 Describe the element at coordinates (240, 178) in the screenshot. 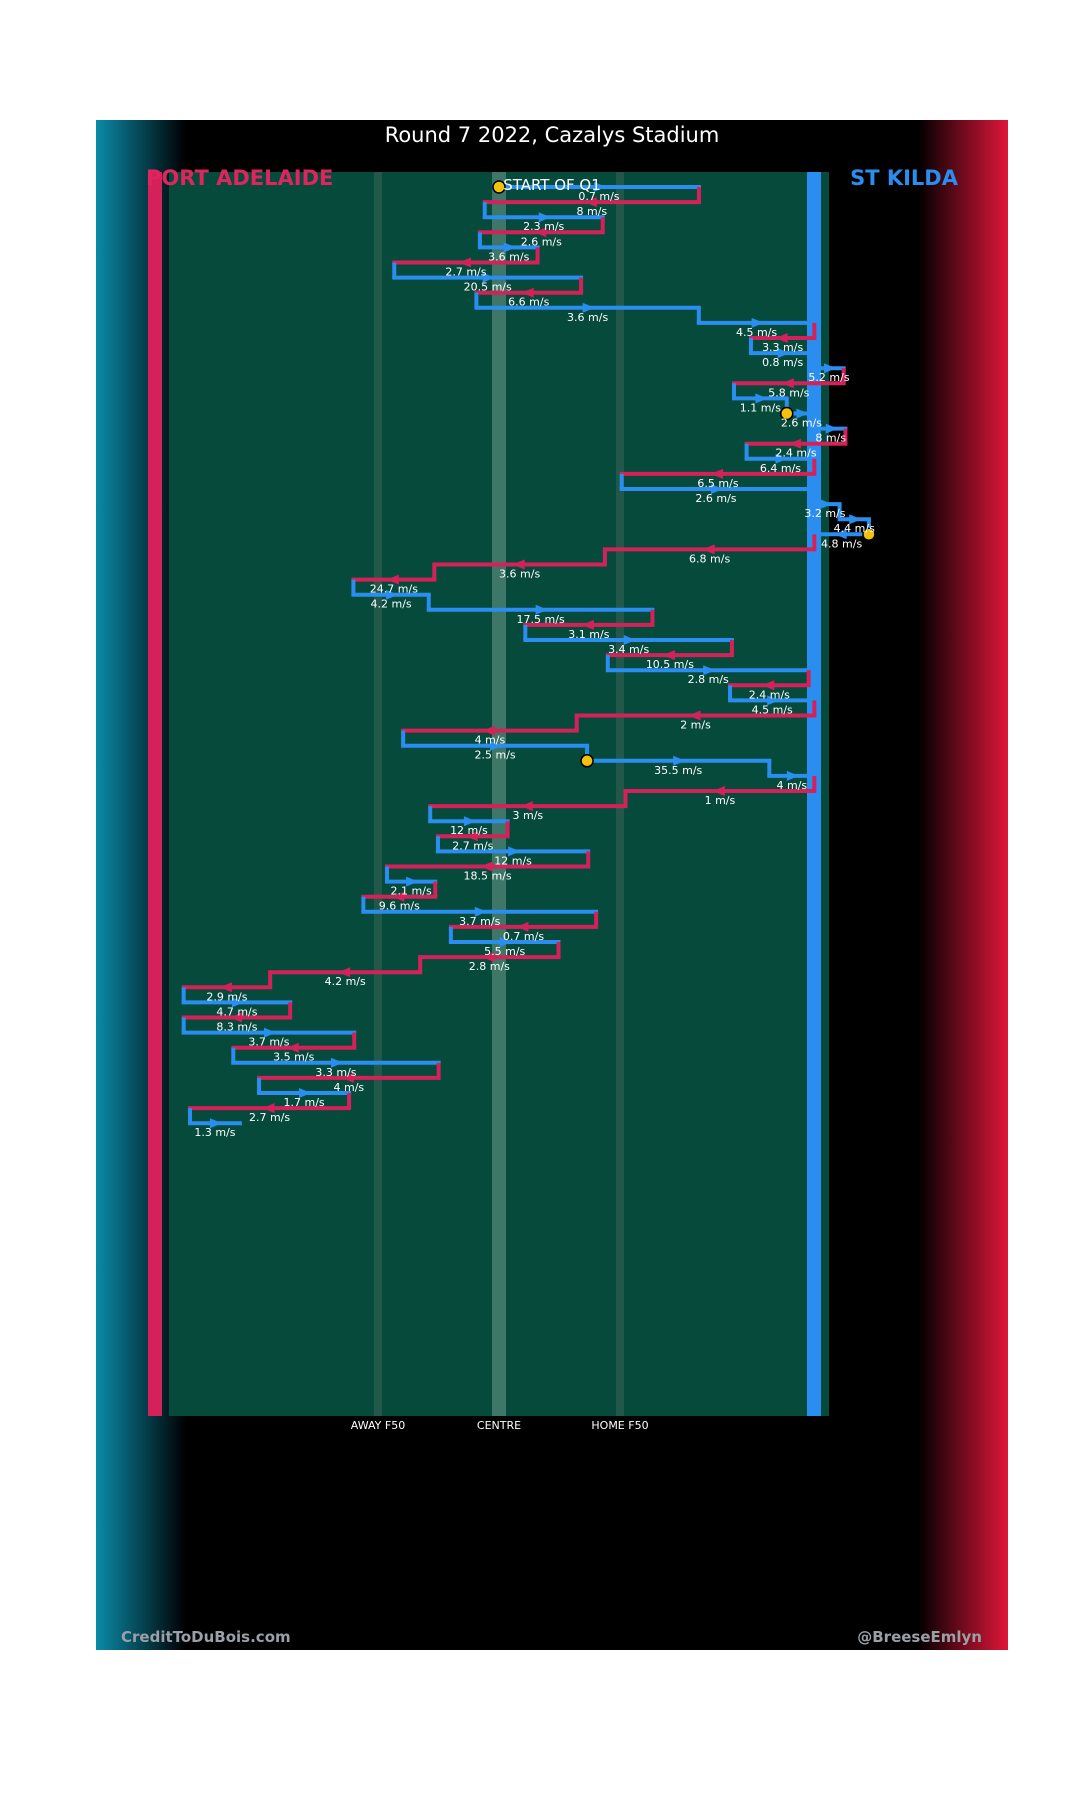

I see `team-left-name: PORT ADELAIDE` at that location.